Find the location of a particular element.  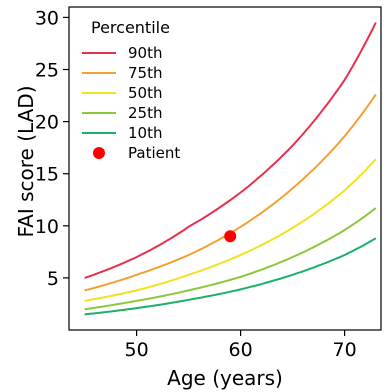

y-tick-label: 25 is located at coordinates (47, 71).